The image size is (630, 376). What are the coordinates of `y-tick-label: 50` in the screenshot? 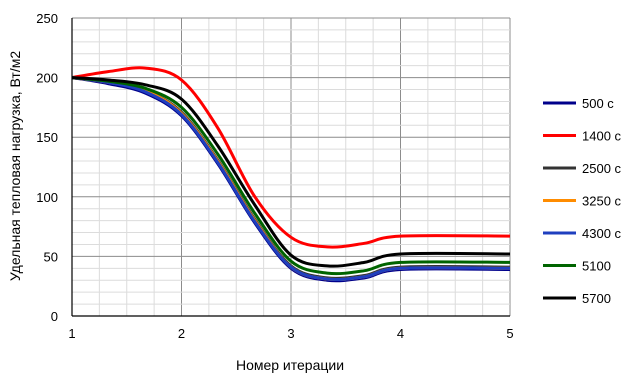 It's located at (51, 256).